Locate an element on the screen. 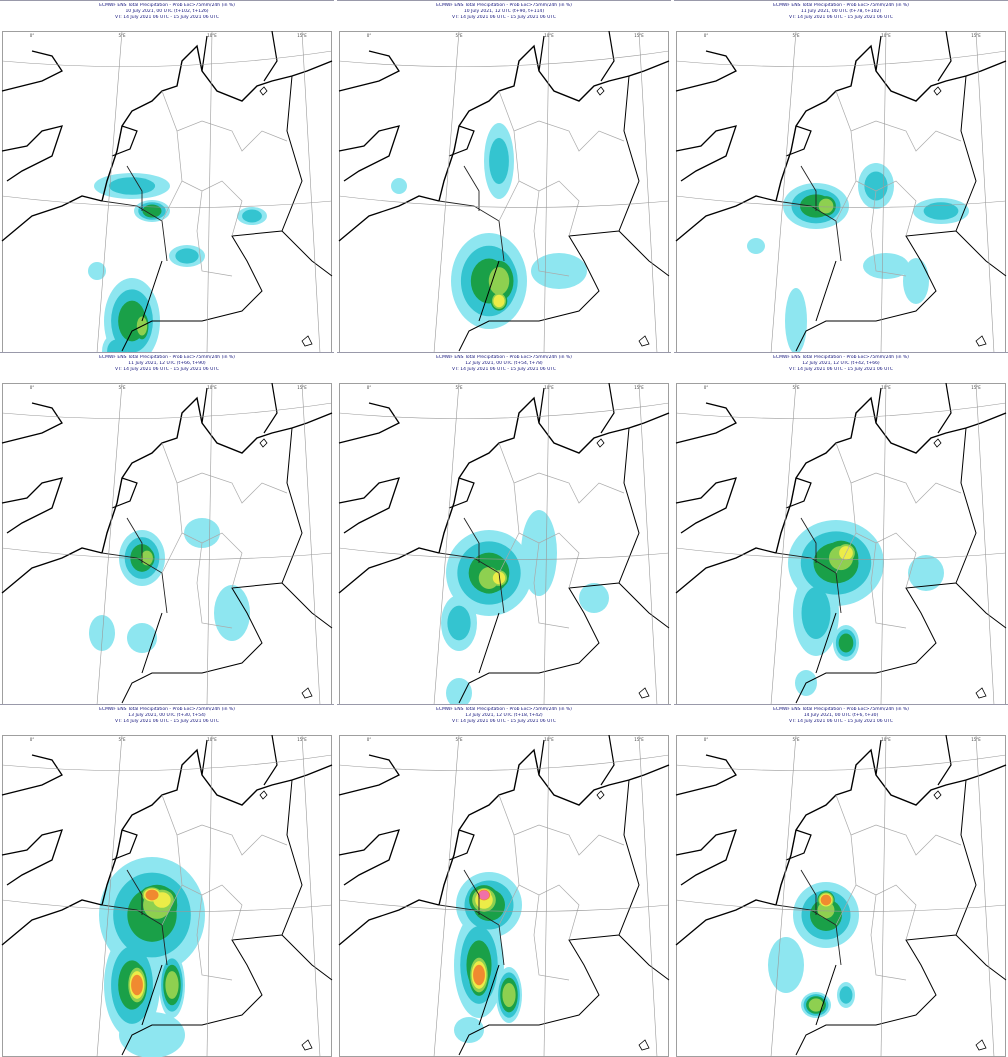 The width and height of the screenshot is (1008, 1057). map-frame is located at coordinates (167, 192).